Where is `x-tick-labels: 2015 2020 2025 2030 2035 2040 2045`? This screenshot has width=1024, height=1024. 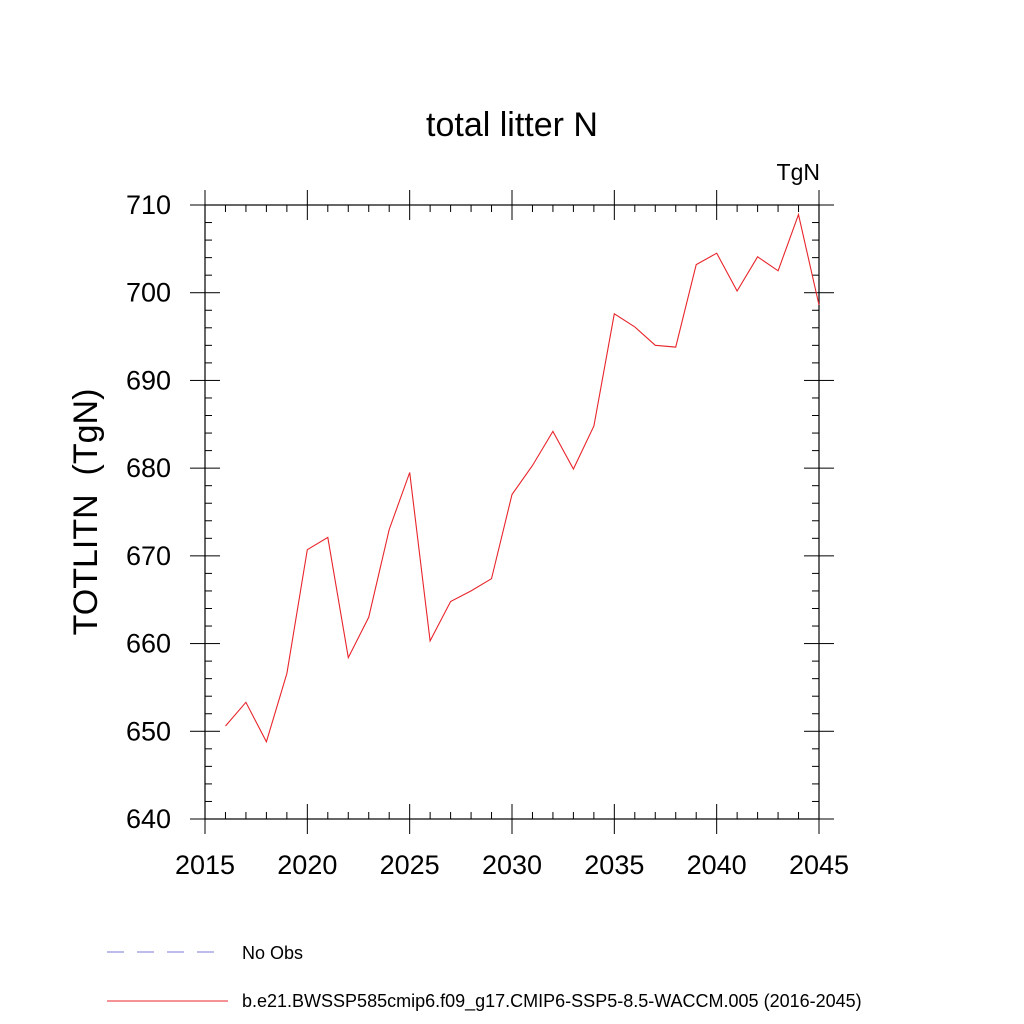 x-tick-labels: 2015 2020 2025 2030 2035 2040 2045 is located at coordinates (512, 865).